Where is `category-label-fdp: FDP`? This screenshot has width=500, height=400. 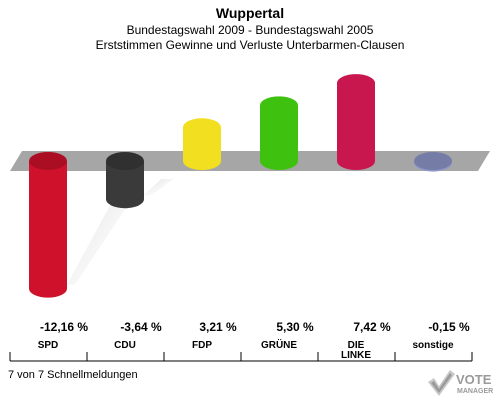 category-label-fdp: FDP is located at coordinates (202, 345).